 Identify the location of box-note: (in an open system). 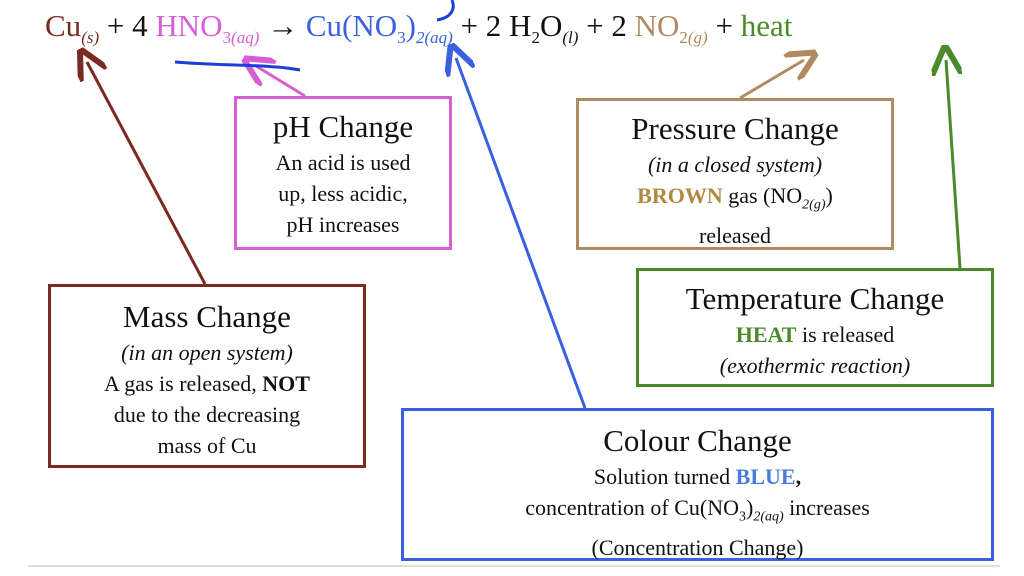
(207, 352).